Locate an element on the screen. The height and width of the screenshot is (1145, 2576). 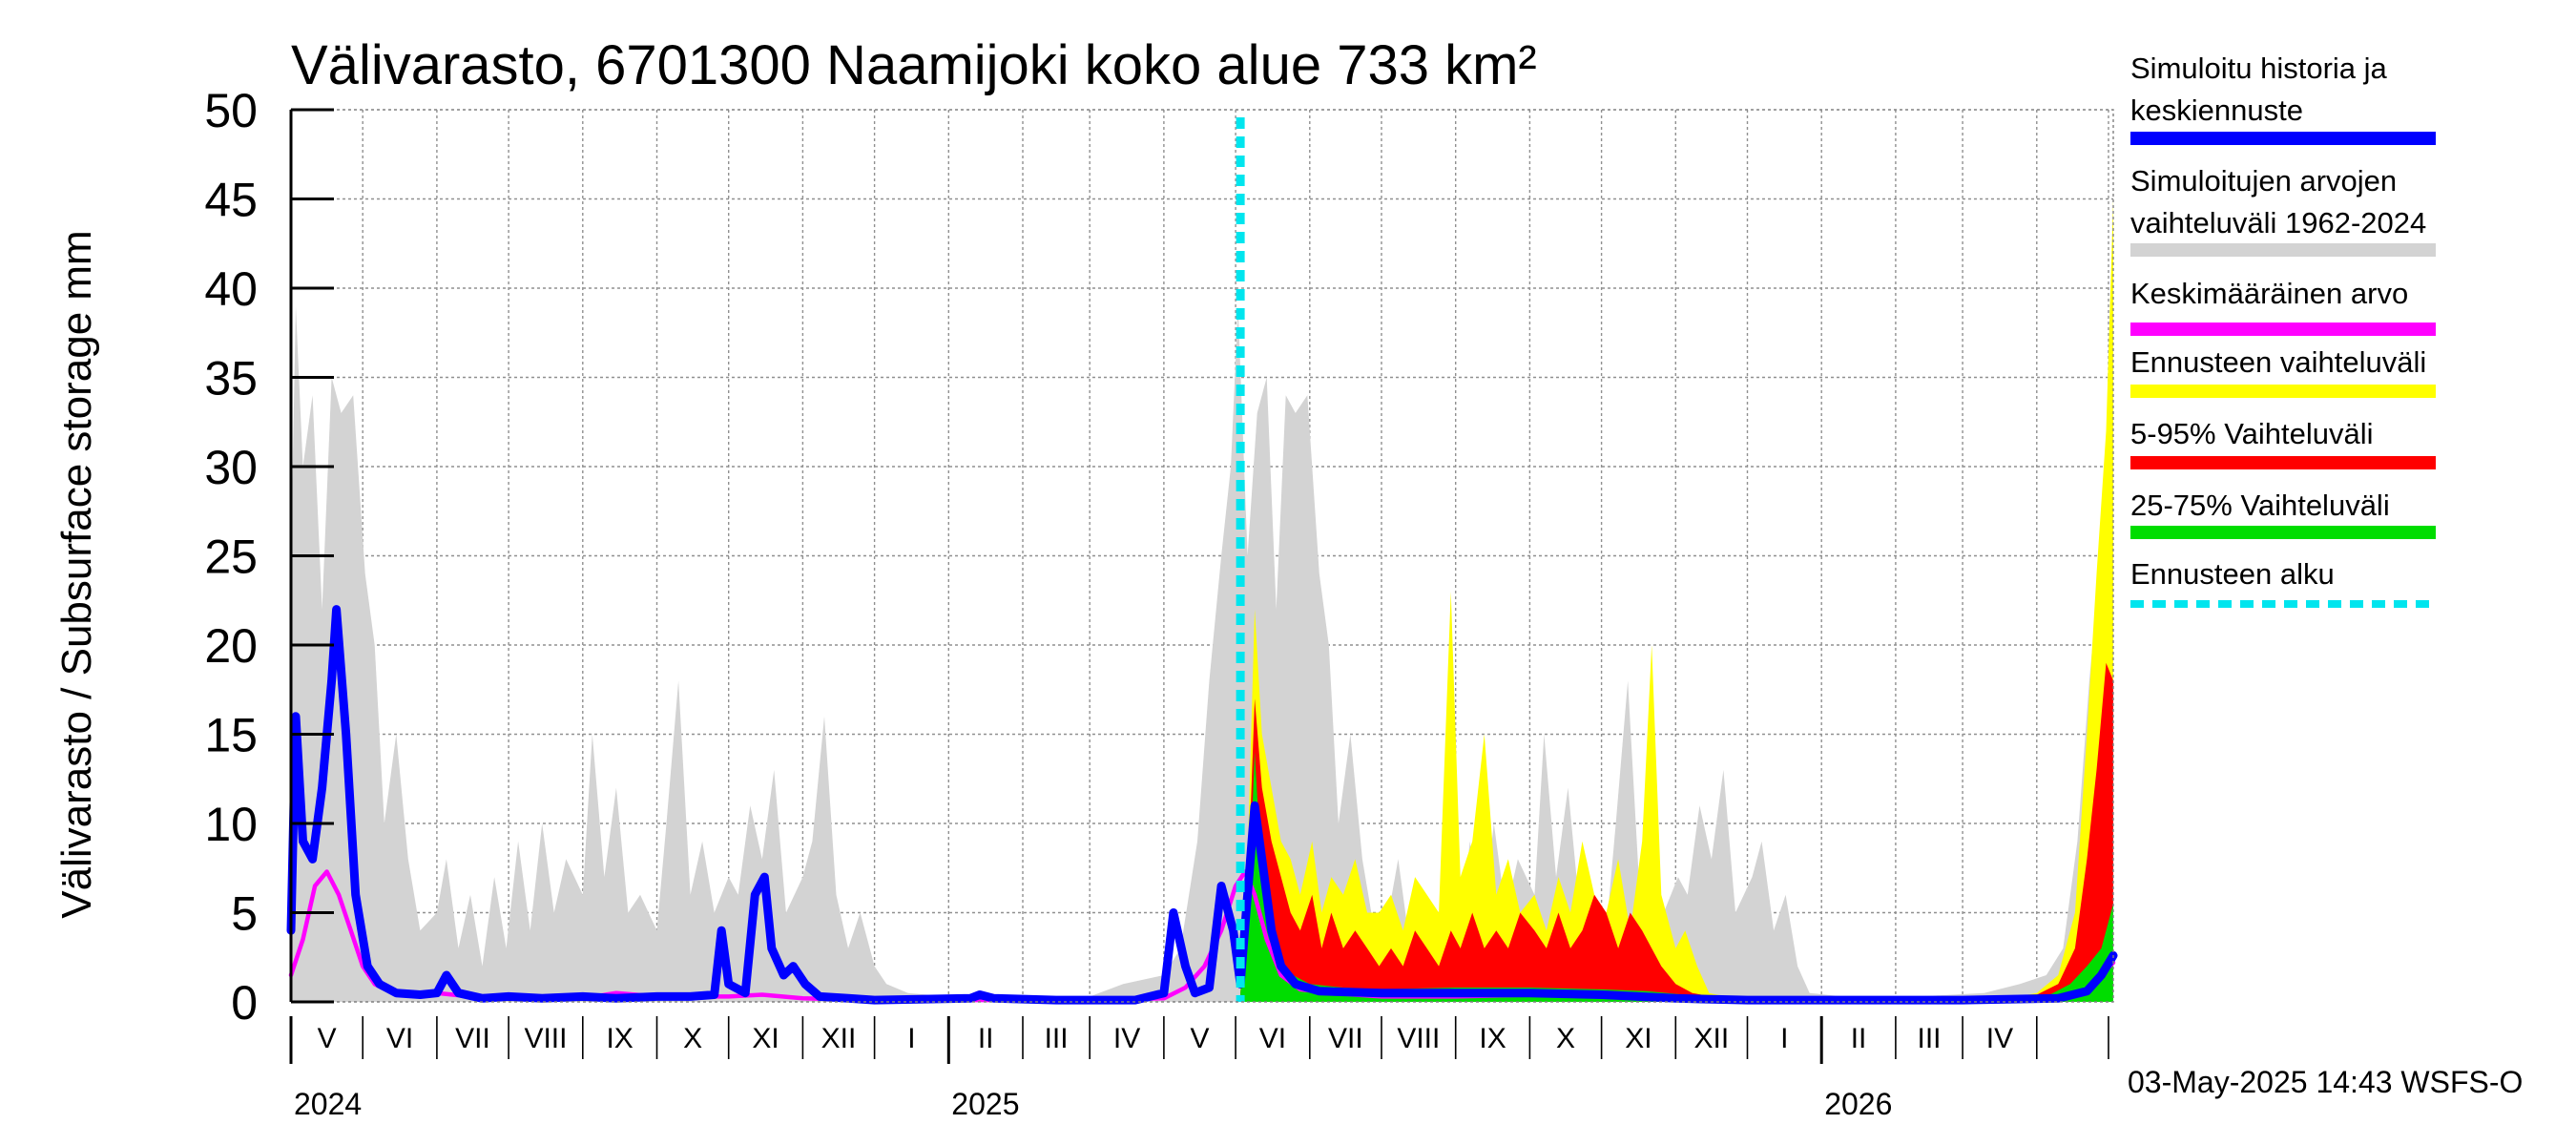
legend-label: Simuloitu historia ja is located at coordinates (2259, 69).